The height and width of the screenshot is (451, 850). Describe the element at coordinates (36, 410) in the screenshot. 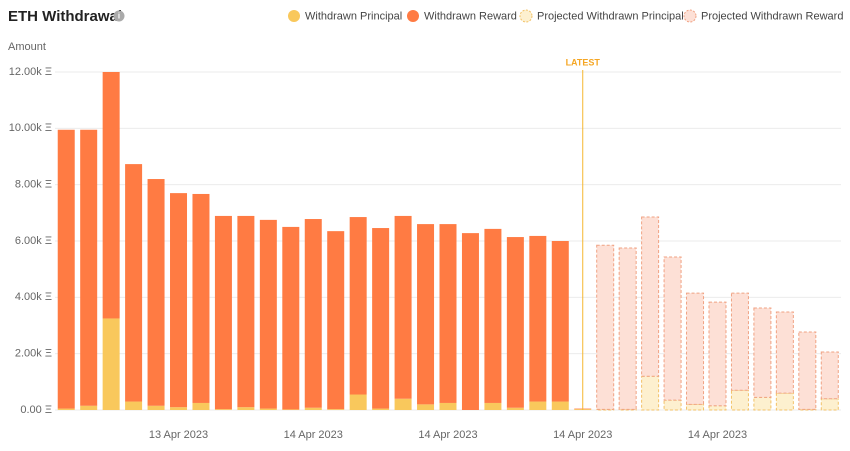

I see `y-tick-label: 0.00 Ξ` at that location.